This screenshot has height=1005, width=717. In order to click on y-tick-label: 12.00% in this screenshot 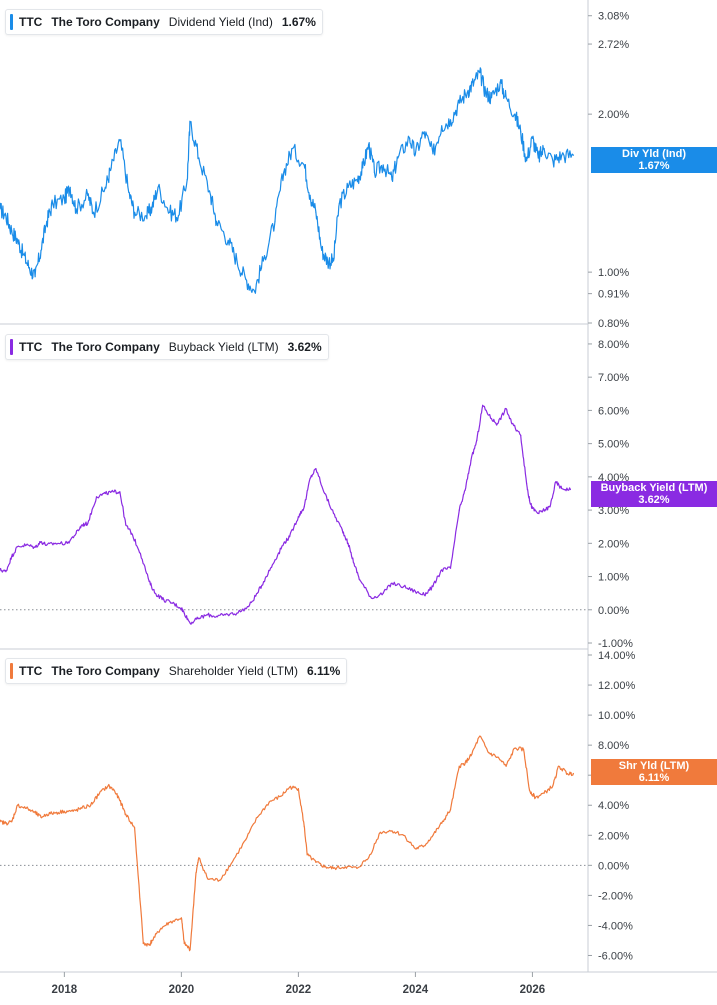, I will do `click(617, 686)`.